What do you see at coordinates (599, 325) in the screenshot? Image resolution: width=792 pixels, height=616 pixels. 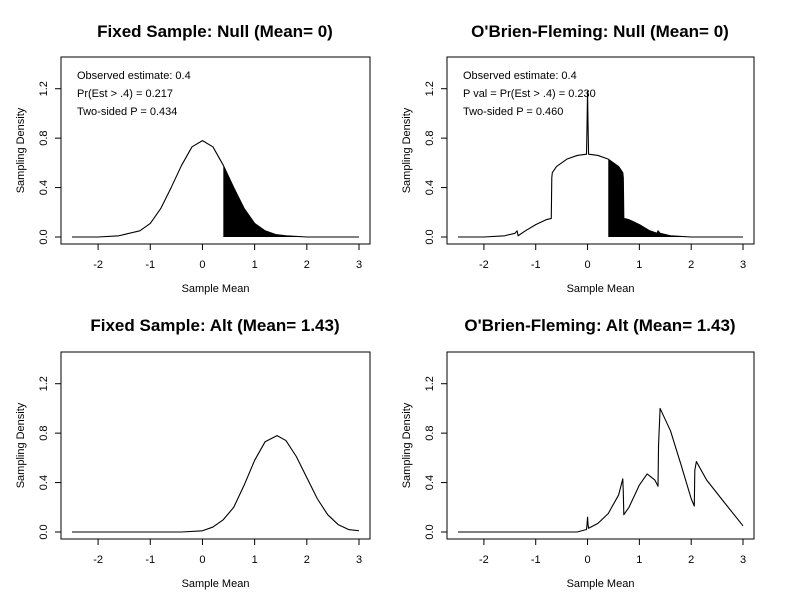 I see `chart-title: O'Brien-Fleming: Alt (Mean= 1.43)` at bounding box center [599, 325].